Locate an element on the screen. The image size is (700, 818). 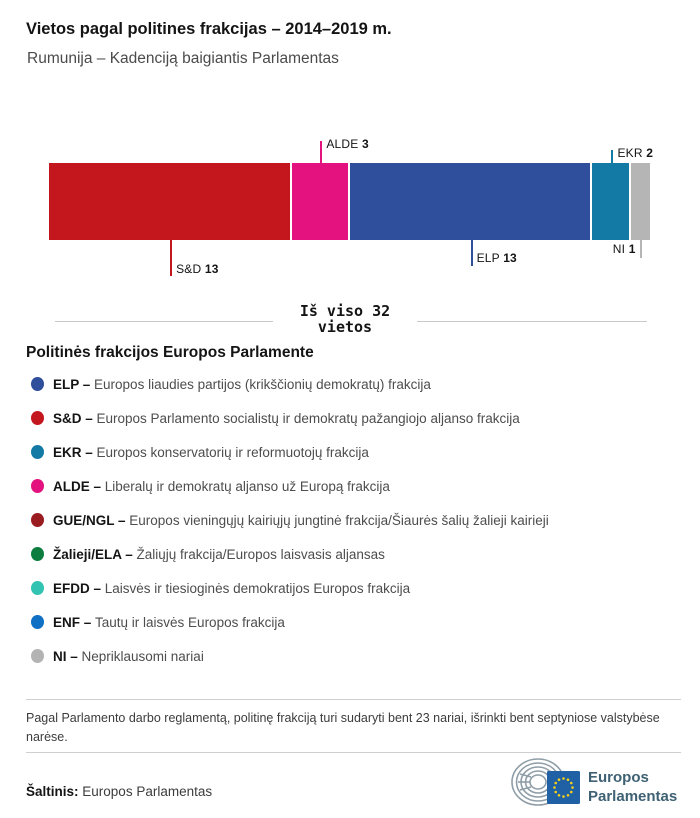
callout-label-ni: NI 1 is located at coordinates (624, 249).